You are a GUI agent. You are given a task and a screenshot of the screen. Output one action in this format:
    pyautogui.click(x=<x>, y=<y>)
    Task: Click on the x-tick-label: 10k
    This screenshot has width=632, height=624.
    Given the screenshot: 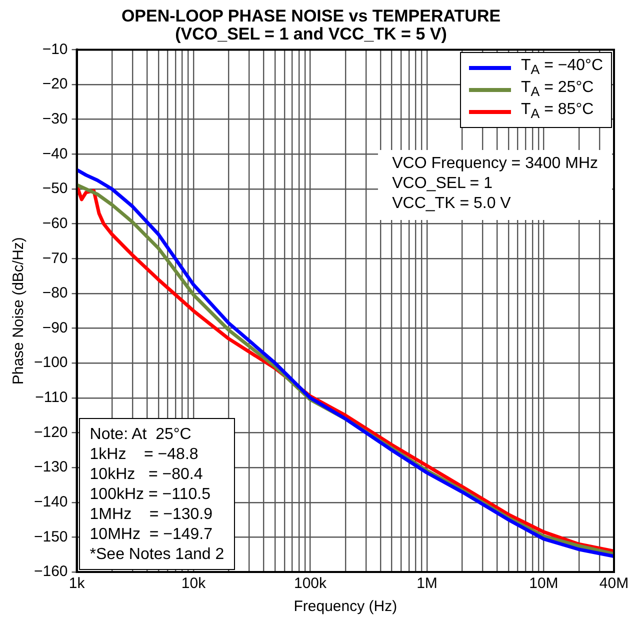 What is the action you would take?
    pyautogui.click(x=193, y=583)
    